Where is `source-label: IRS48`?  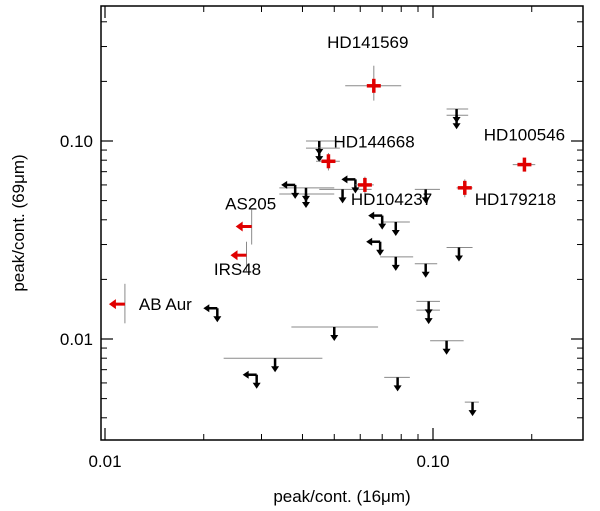
source-label: IRS48 is located at coordinates (237, 269).